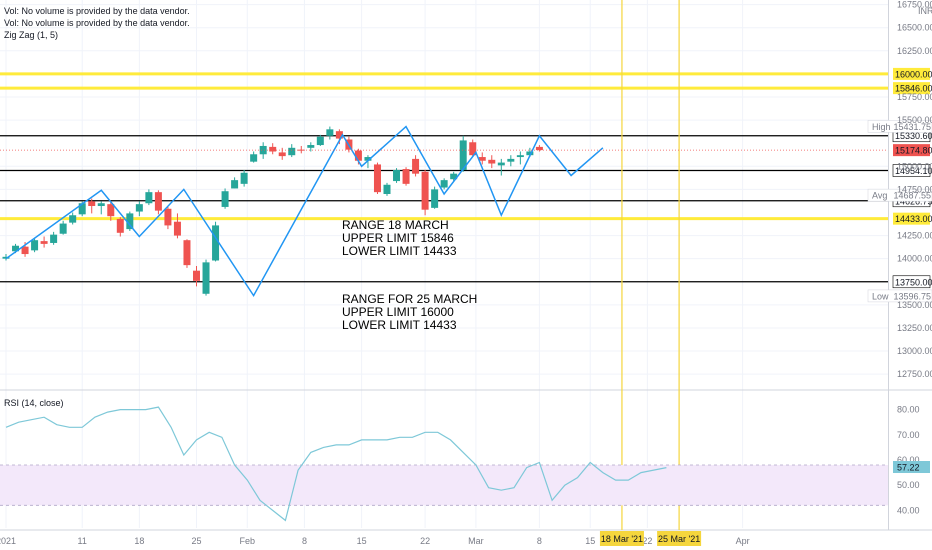 This screenshot has height=550, width=932. What do you see at coordinates (913, 219) in the screenshot?
I see `level-badge-text: 14433.00` at bounding box center [913, 219].